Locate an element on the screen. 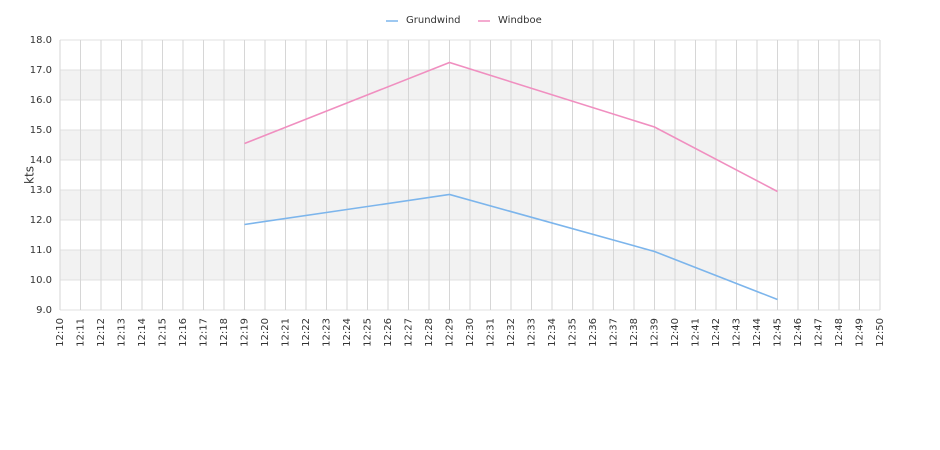 The height and width of the screenshot is (450, 940). x-tick-label: 12:39 is located at coordinates (655, 332).